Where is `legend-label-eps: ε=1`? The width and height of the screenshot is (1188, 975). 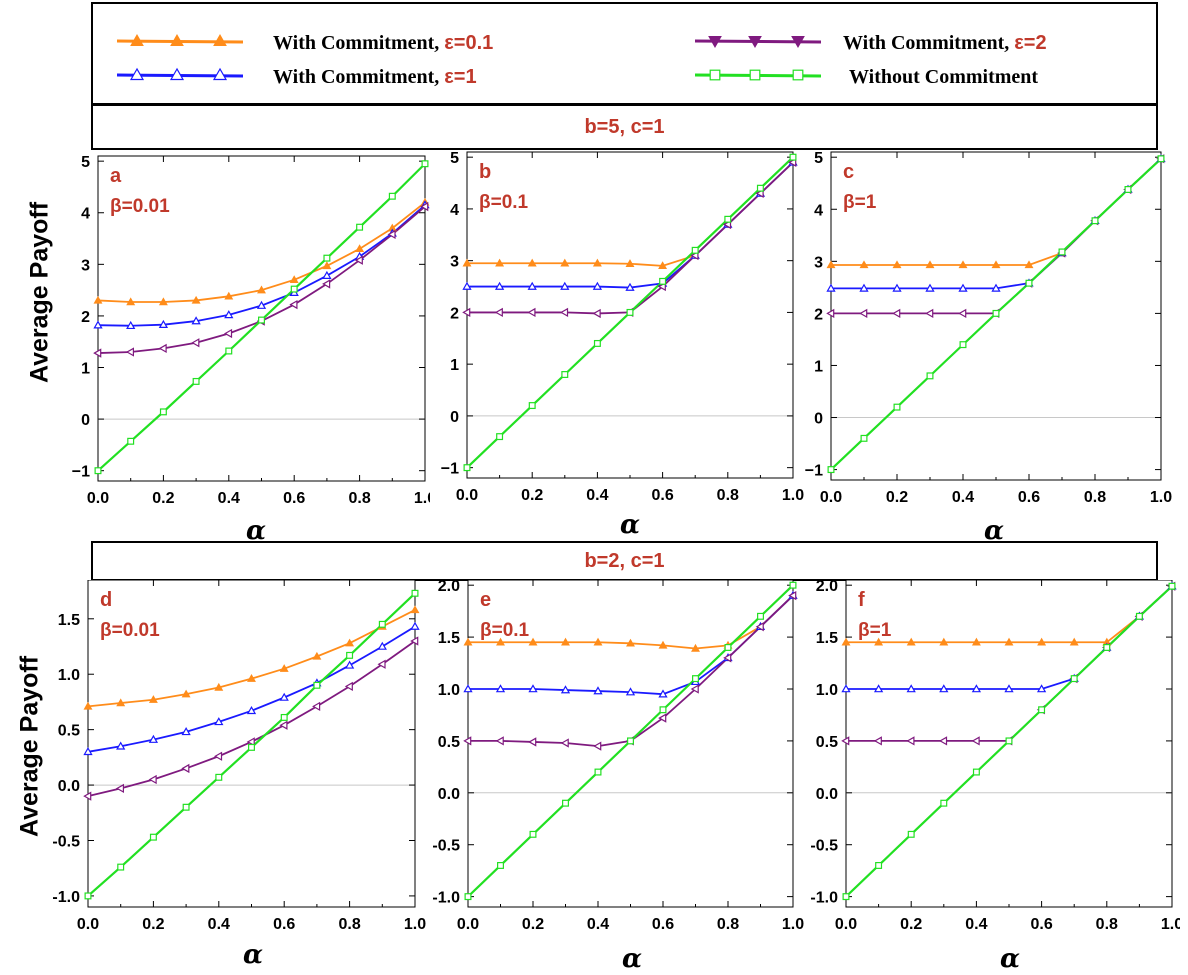
legend-label-eps: ε=1 is located at coordinates (460, 77).